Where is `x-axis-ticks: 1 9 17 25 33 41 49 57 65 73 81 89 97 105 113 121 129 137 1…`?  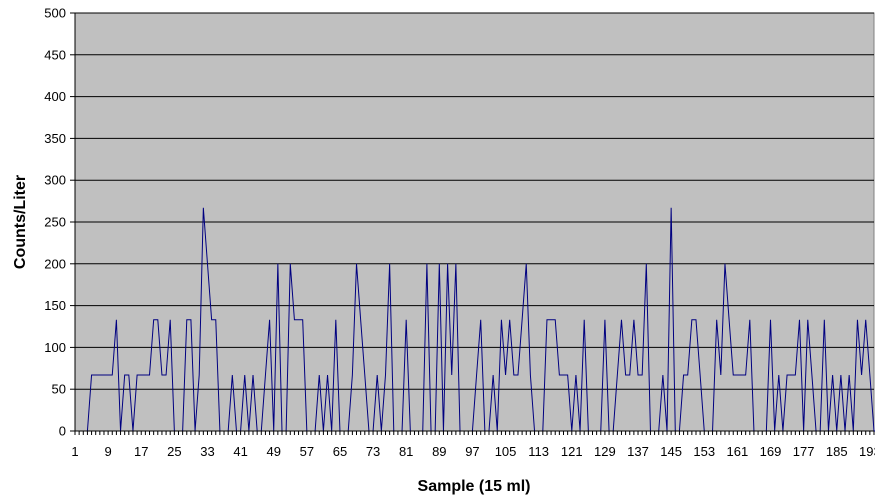
x-axis-ticks: 1 9 17 25 33 41 49 57 65 73 81 89 97 105 113 121 129 137 1… is located at coordinates (473, 445).